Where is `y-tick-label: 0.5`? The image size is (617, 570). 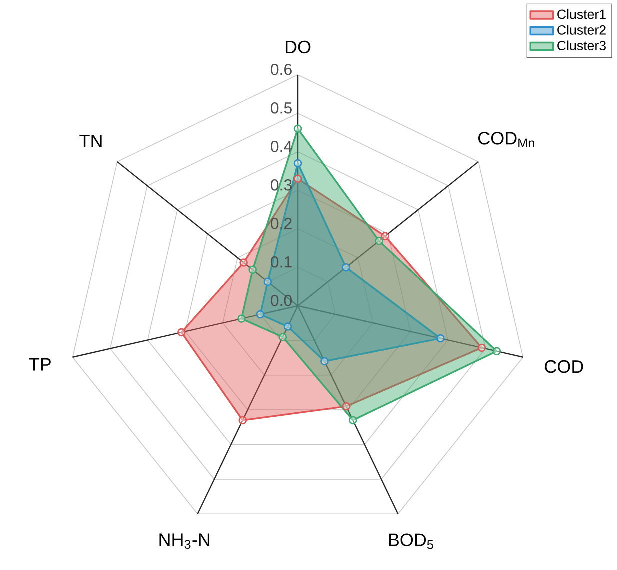 y-tick-label: 0.5 is located at coordinates (281, 108).